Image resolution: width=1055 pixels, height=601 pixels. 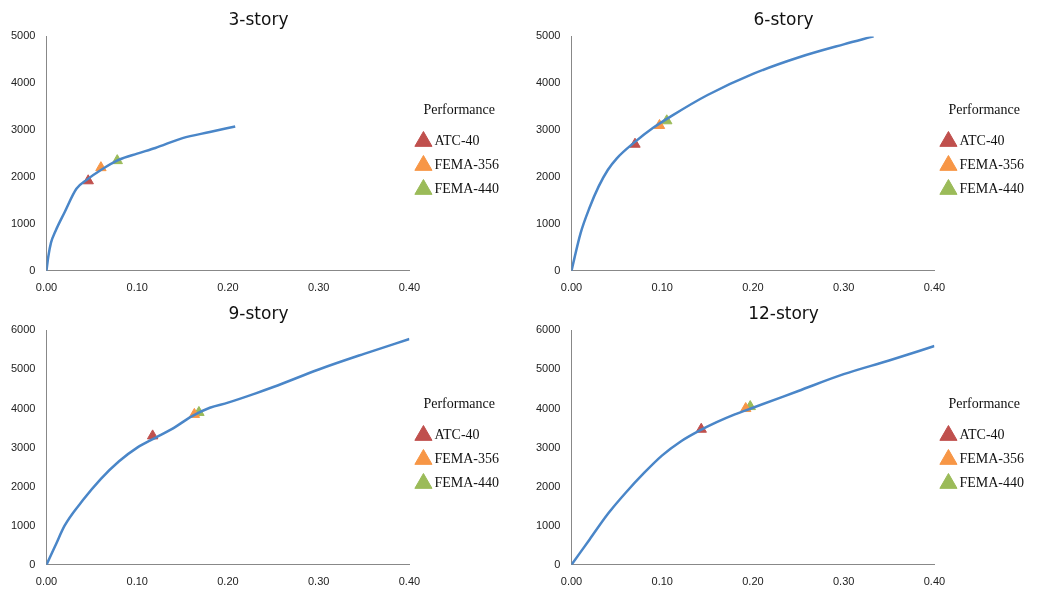 I want to click on chart-title: 9-story, so click(x=258, y=312).